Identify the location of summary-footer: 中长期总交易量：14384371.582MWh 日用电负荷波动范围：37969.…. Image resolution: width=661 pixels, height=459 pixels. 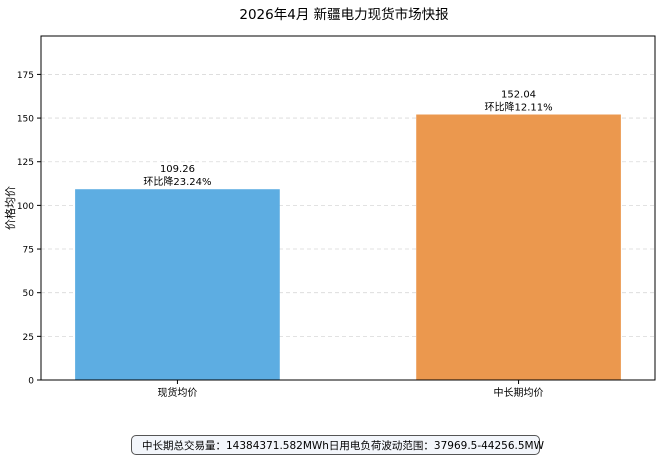
(337, 445).